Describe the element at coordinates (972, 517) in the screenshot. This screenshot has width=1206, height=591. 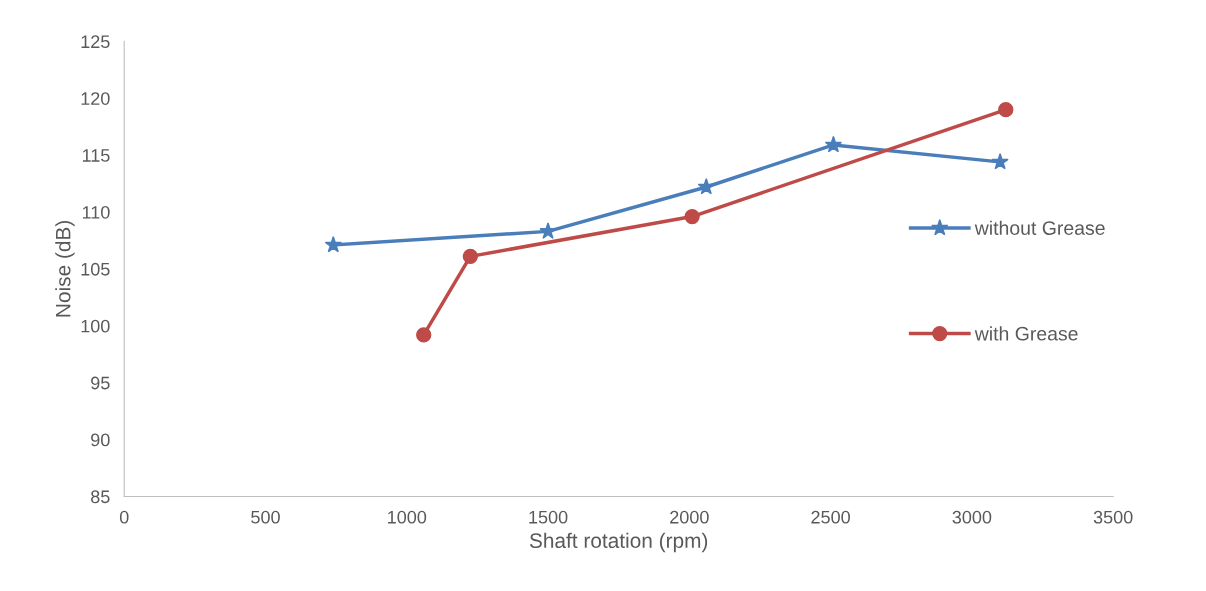
I see `x-tick-label: 3000` at that location.